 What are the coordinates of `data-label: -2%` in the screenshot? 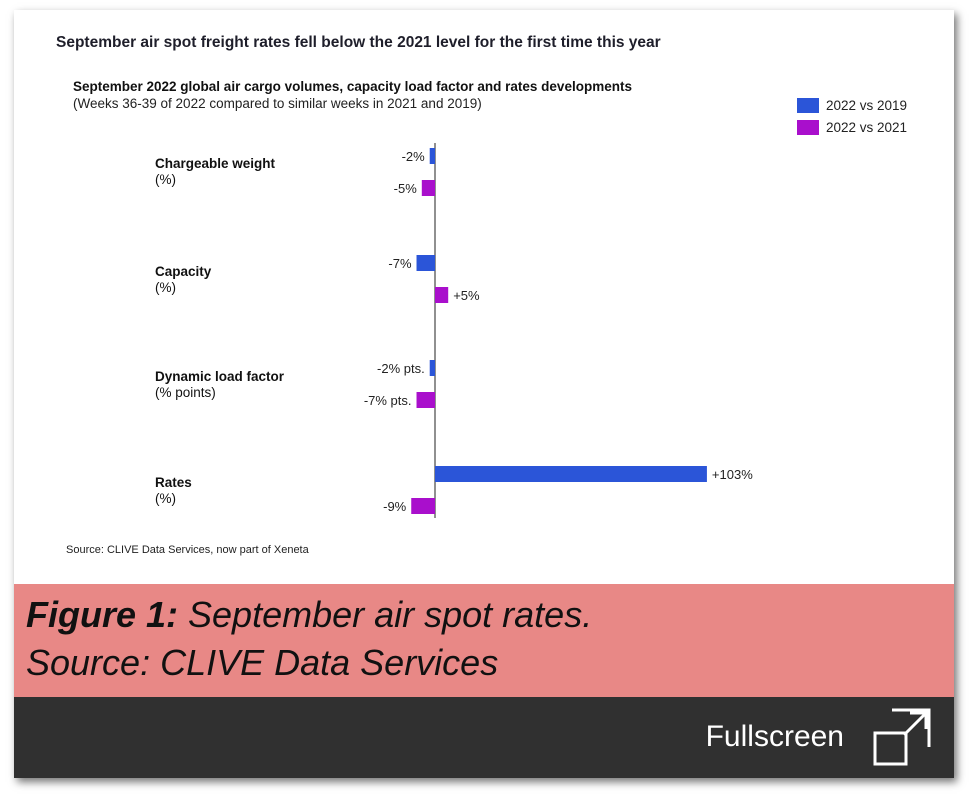 It's located at (414, 156).